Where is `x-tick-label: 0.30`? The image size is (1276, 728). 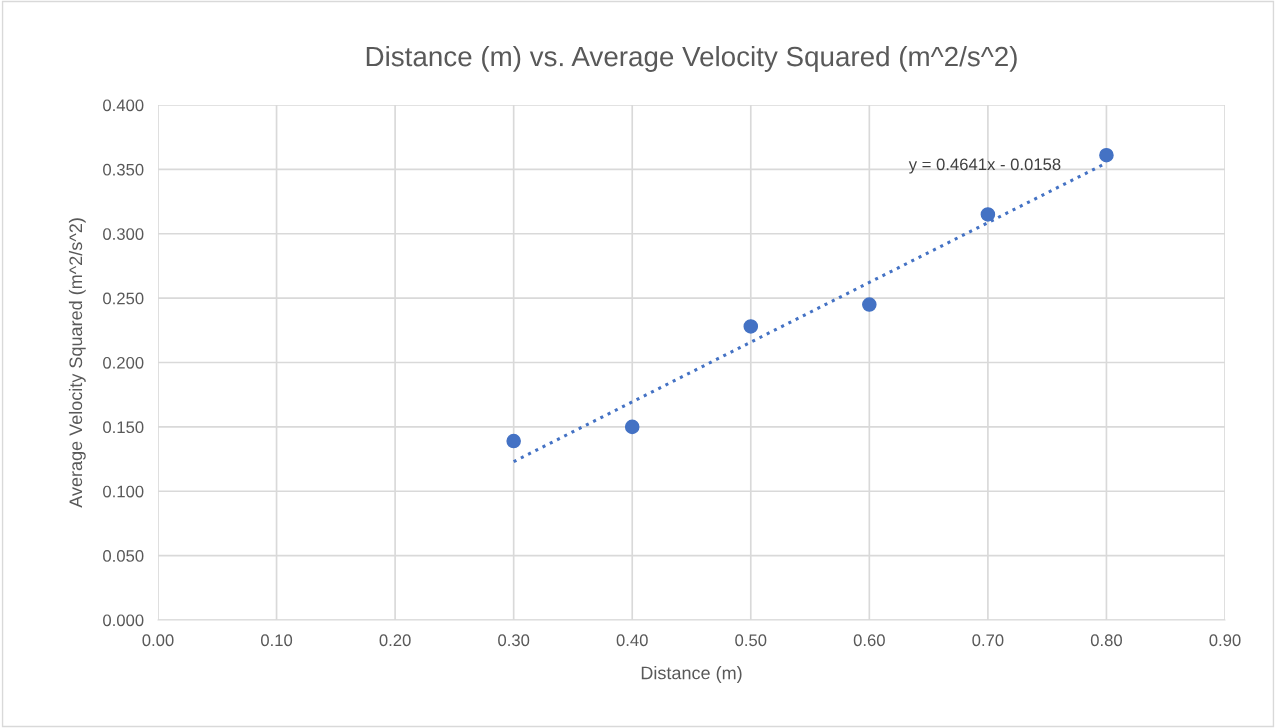 x-tick-label: 0.30 is located at coordinates (514, 640).